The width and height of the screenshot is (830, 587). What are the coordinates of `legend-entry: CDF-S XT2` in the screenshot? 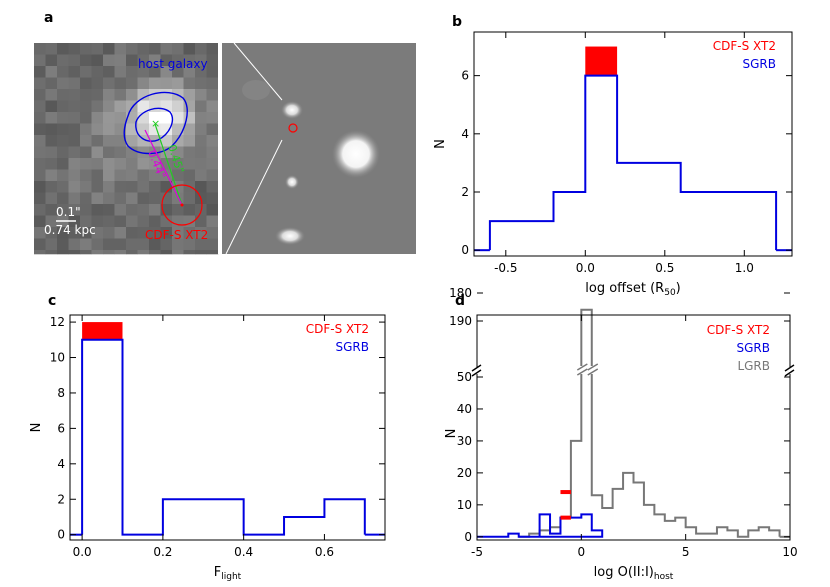 It's located at (337, 329).